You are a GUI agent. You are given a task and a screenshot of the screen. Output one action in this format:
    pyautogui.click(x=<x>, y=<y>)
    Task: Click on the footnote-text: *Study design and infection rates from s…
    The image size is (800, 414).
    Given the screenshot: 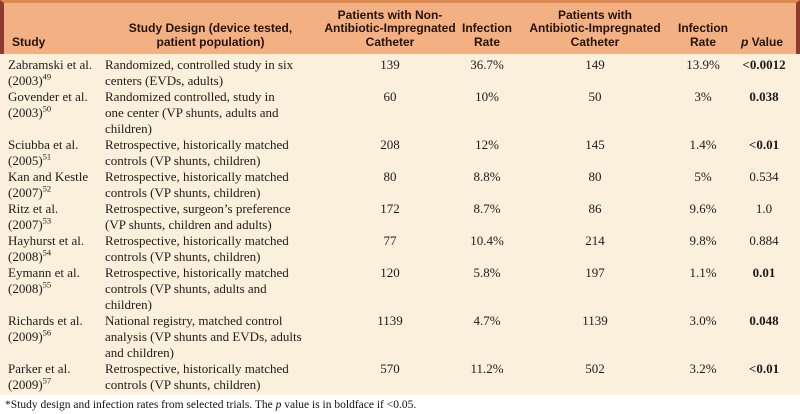 What is the action you would take?
    pyautogui.click(x=140, y=405)
    